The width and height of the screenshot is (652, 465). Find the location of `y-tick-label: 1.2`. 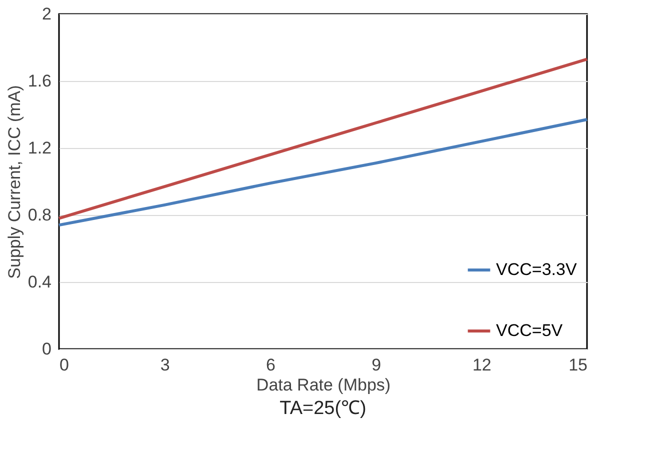

y-tick-label: 1.2 is located at coordinates (40, 148).